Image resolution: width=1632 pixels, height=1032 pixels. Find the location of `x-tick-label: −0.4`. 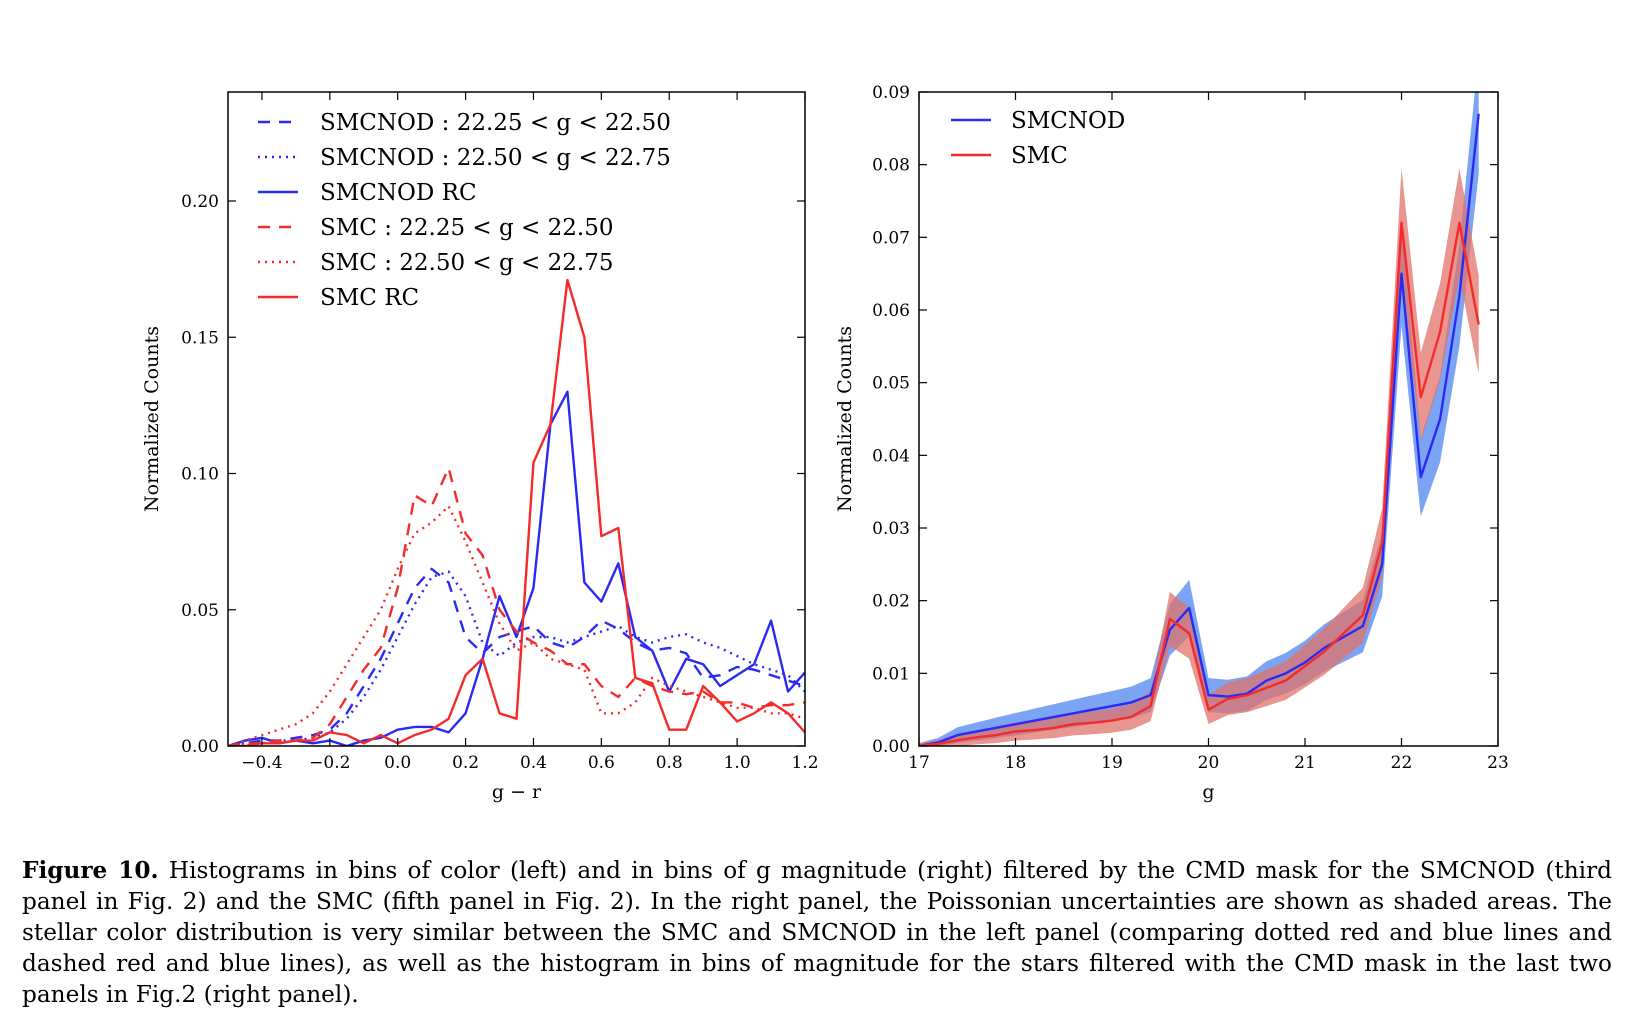

x-tick-label: −0.4 is located at coordinates (261, 763).